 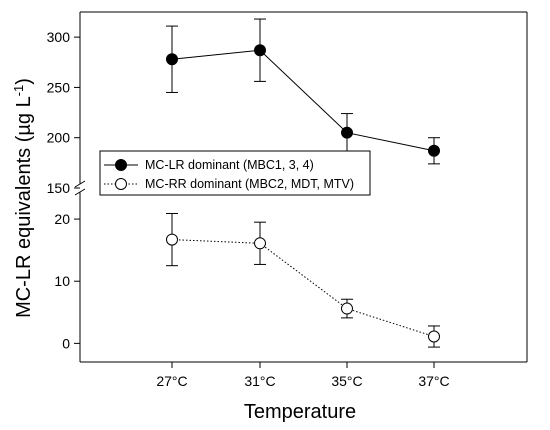 I want to click on x-tick-label: 31°C, so click(x=259, y=381).